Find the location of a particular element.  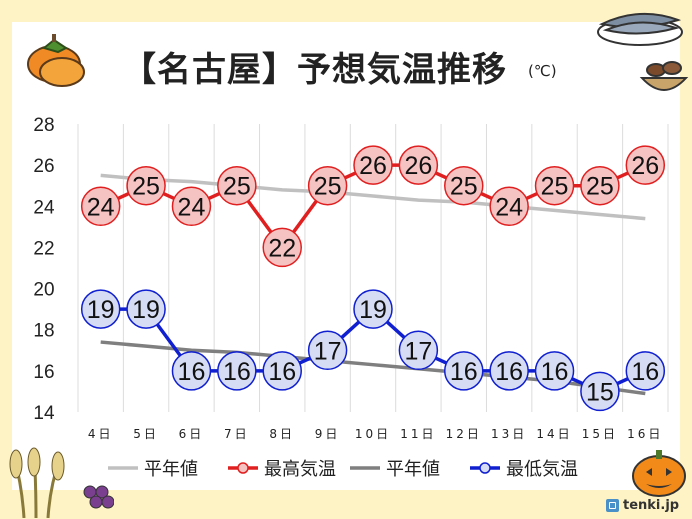

grapes-illustration is located at coordinates (98, 497).